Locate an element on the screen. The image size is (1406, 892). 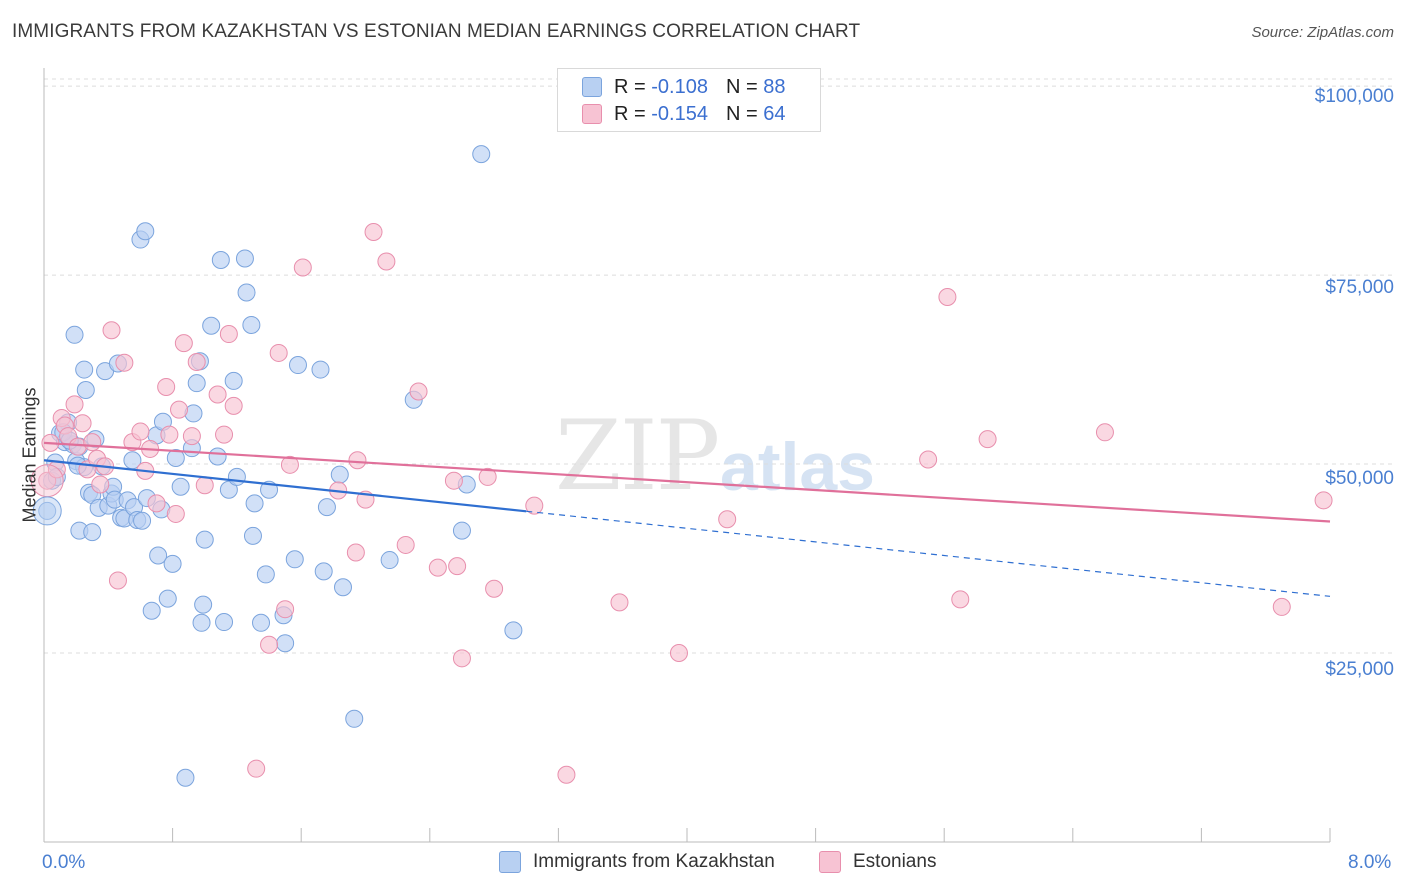
legend-swatch-estonians is located at coordinates (830, 862).